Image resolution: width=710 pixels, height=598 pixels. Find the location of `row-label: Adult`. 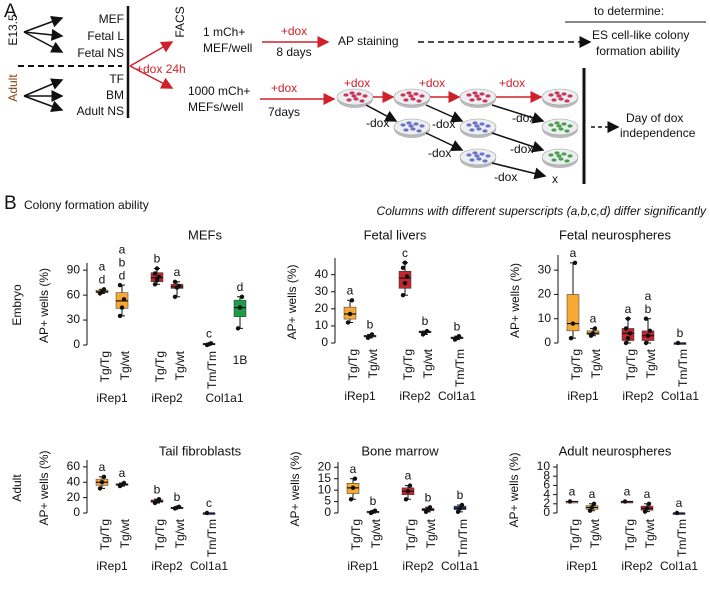

row-label: Adult is located at coordinates (17, 488).